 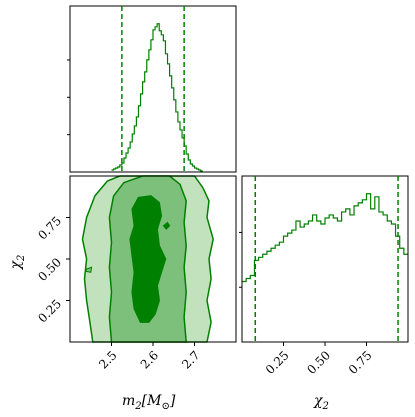 I want to click on y-axis-label-chi2: χ2, so click(x=17, y=263).